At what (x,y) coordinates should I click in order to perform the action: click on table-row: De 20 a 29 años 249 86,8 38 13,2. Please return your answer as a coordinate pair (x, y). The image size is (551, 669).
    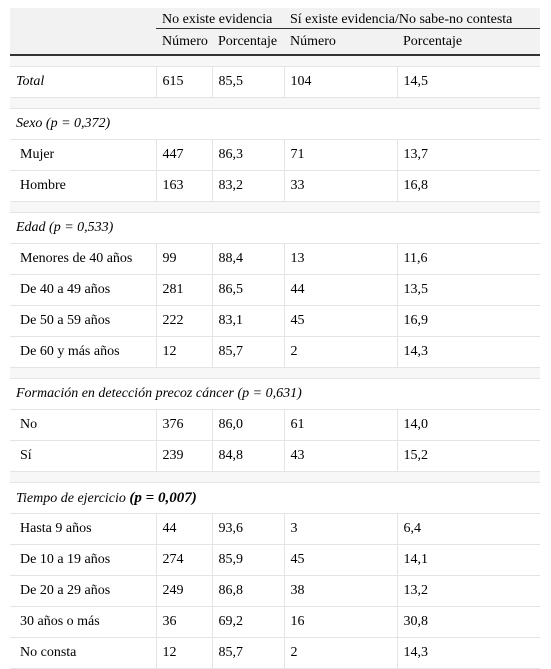
    Looking at the image, I should click on (275, 591).